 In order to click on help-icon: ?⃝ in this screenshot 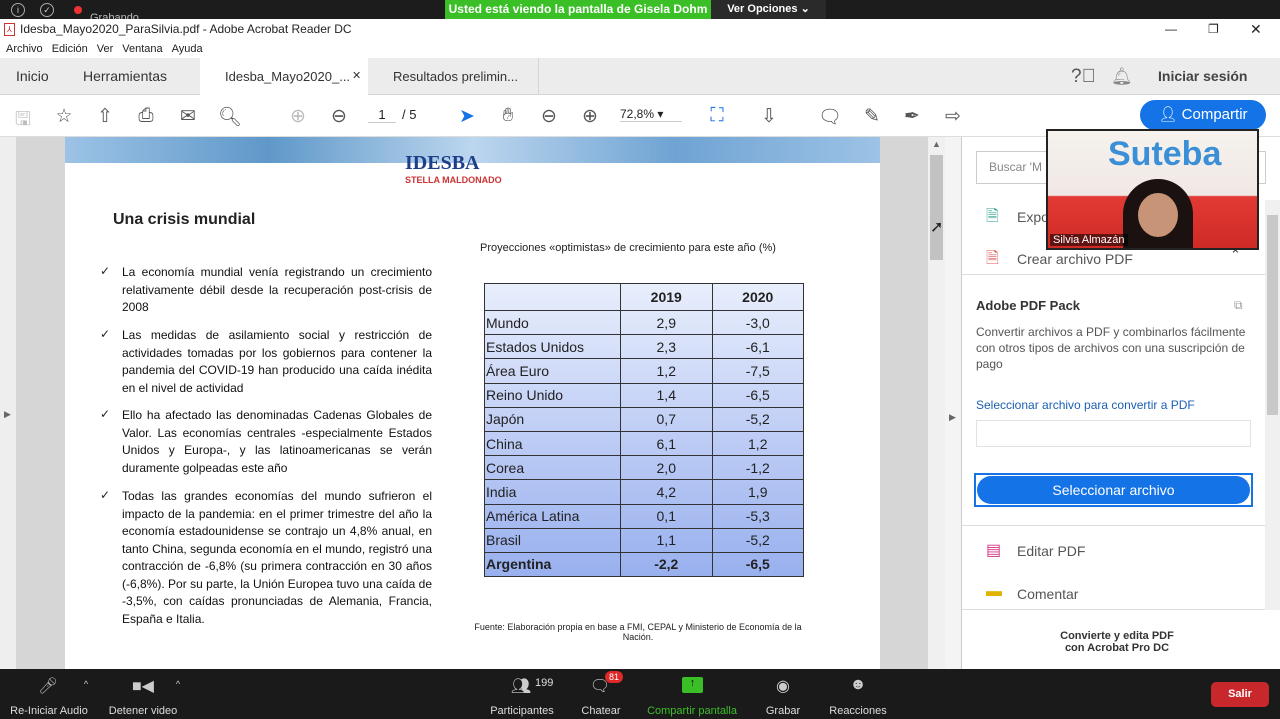, I will do `click(1083, 76)`.